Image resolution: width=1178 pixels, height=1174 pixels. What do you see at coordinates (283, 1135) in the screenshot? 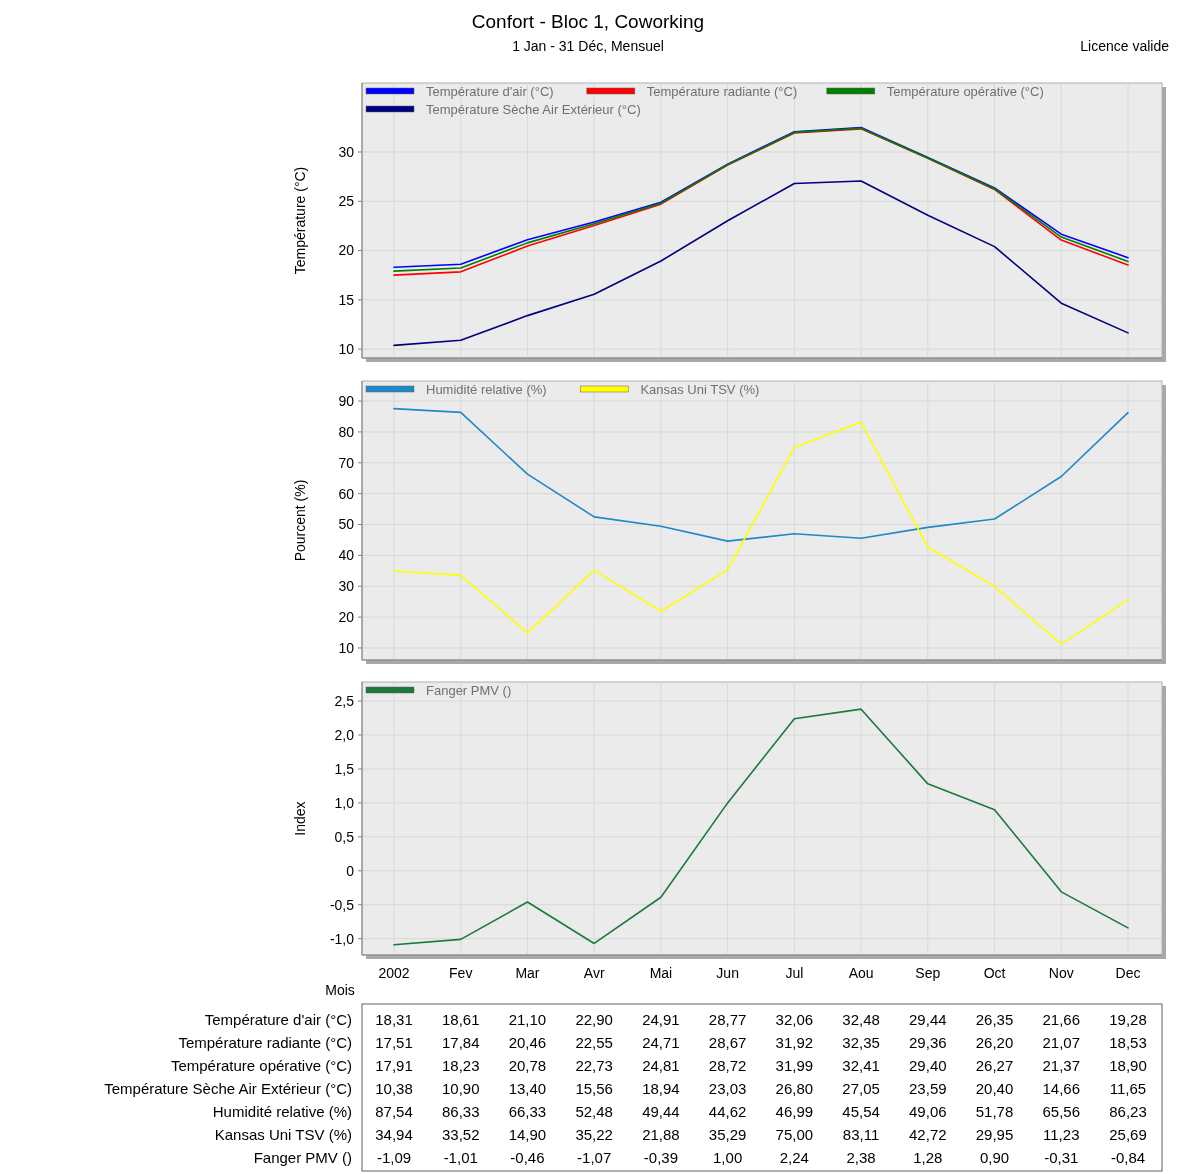
I see `text: Kansas Uni TSV (%)` at bounding box center [283, 1135].